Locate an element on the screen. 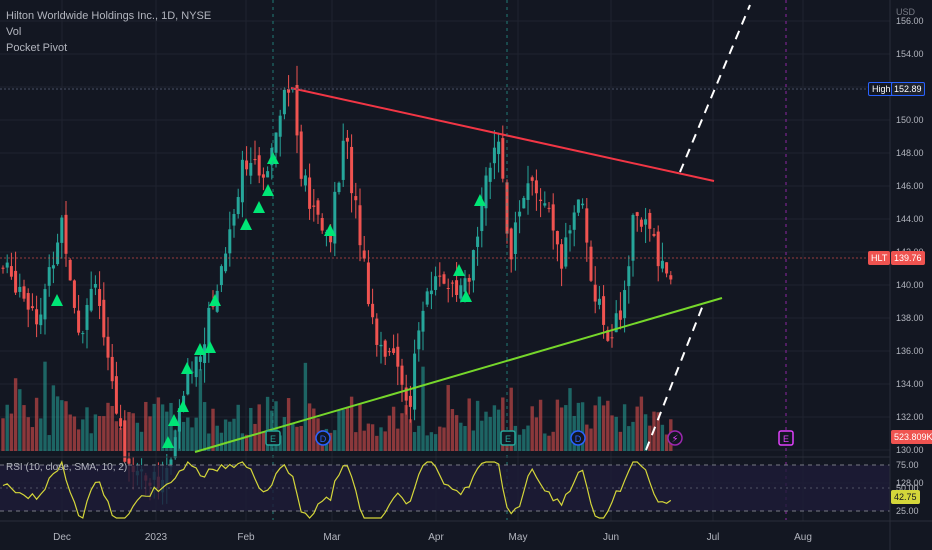  vol-indicator-label: Vol is located at coordinates (14, 32).